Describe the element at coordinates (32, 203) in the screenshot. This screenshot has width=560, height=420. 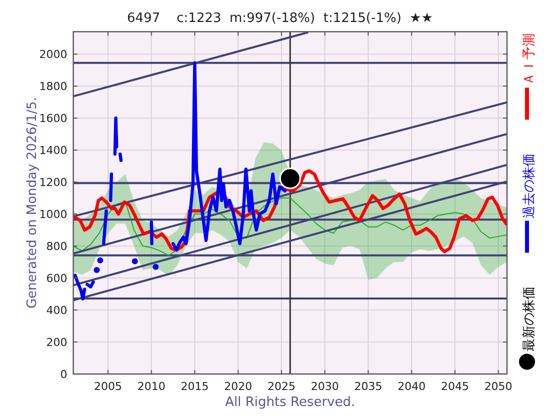
I see `y-axis-title: Generated on Monday 2026/1/5.` at that location.